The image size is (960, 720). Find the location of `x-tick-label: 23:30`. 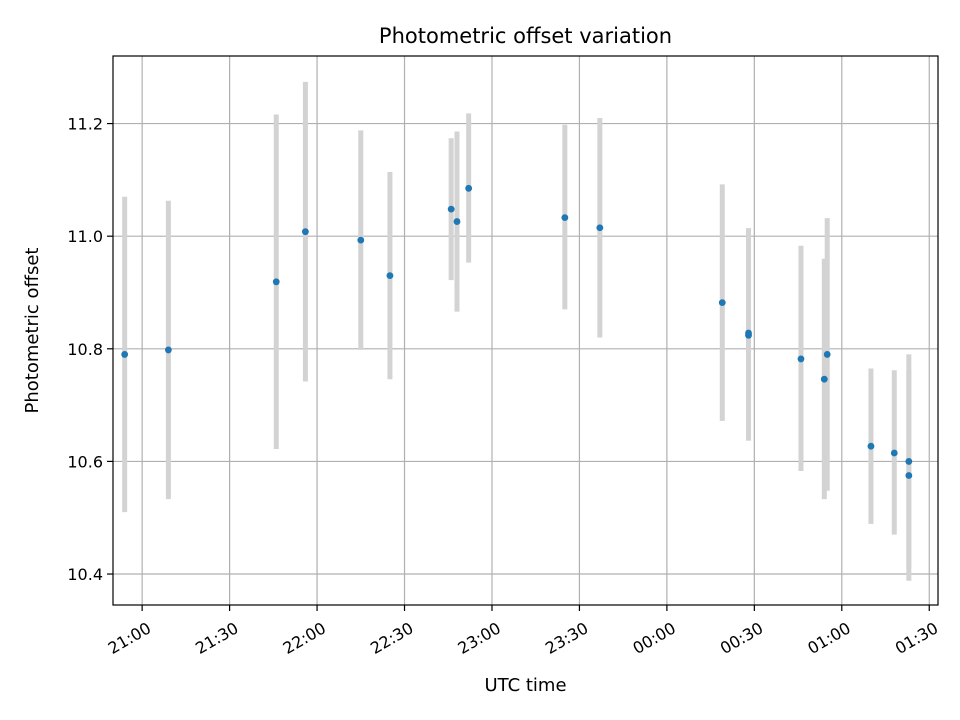

x-tick-label: 23:30 is located at coordinates (566, 638).